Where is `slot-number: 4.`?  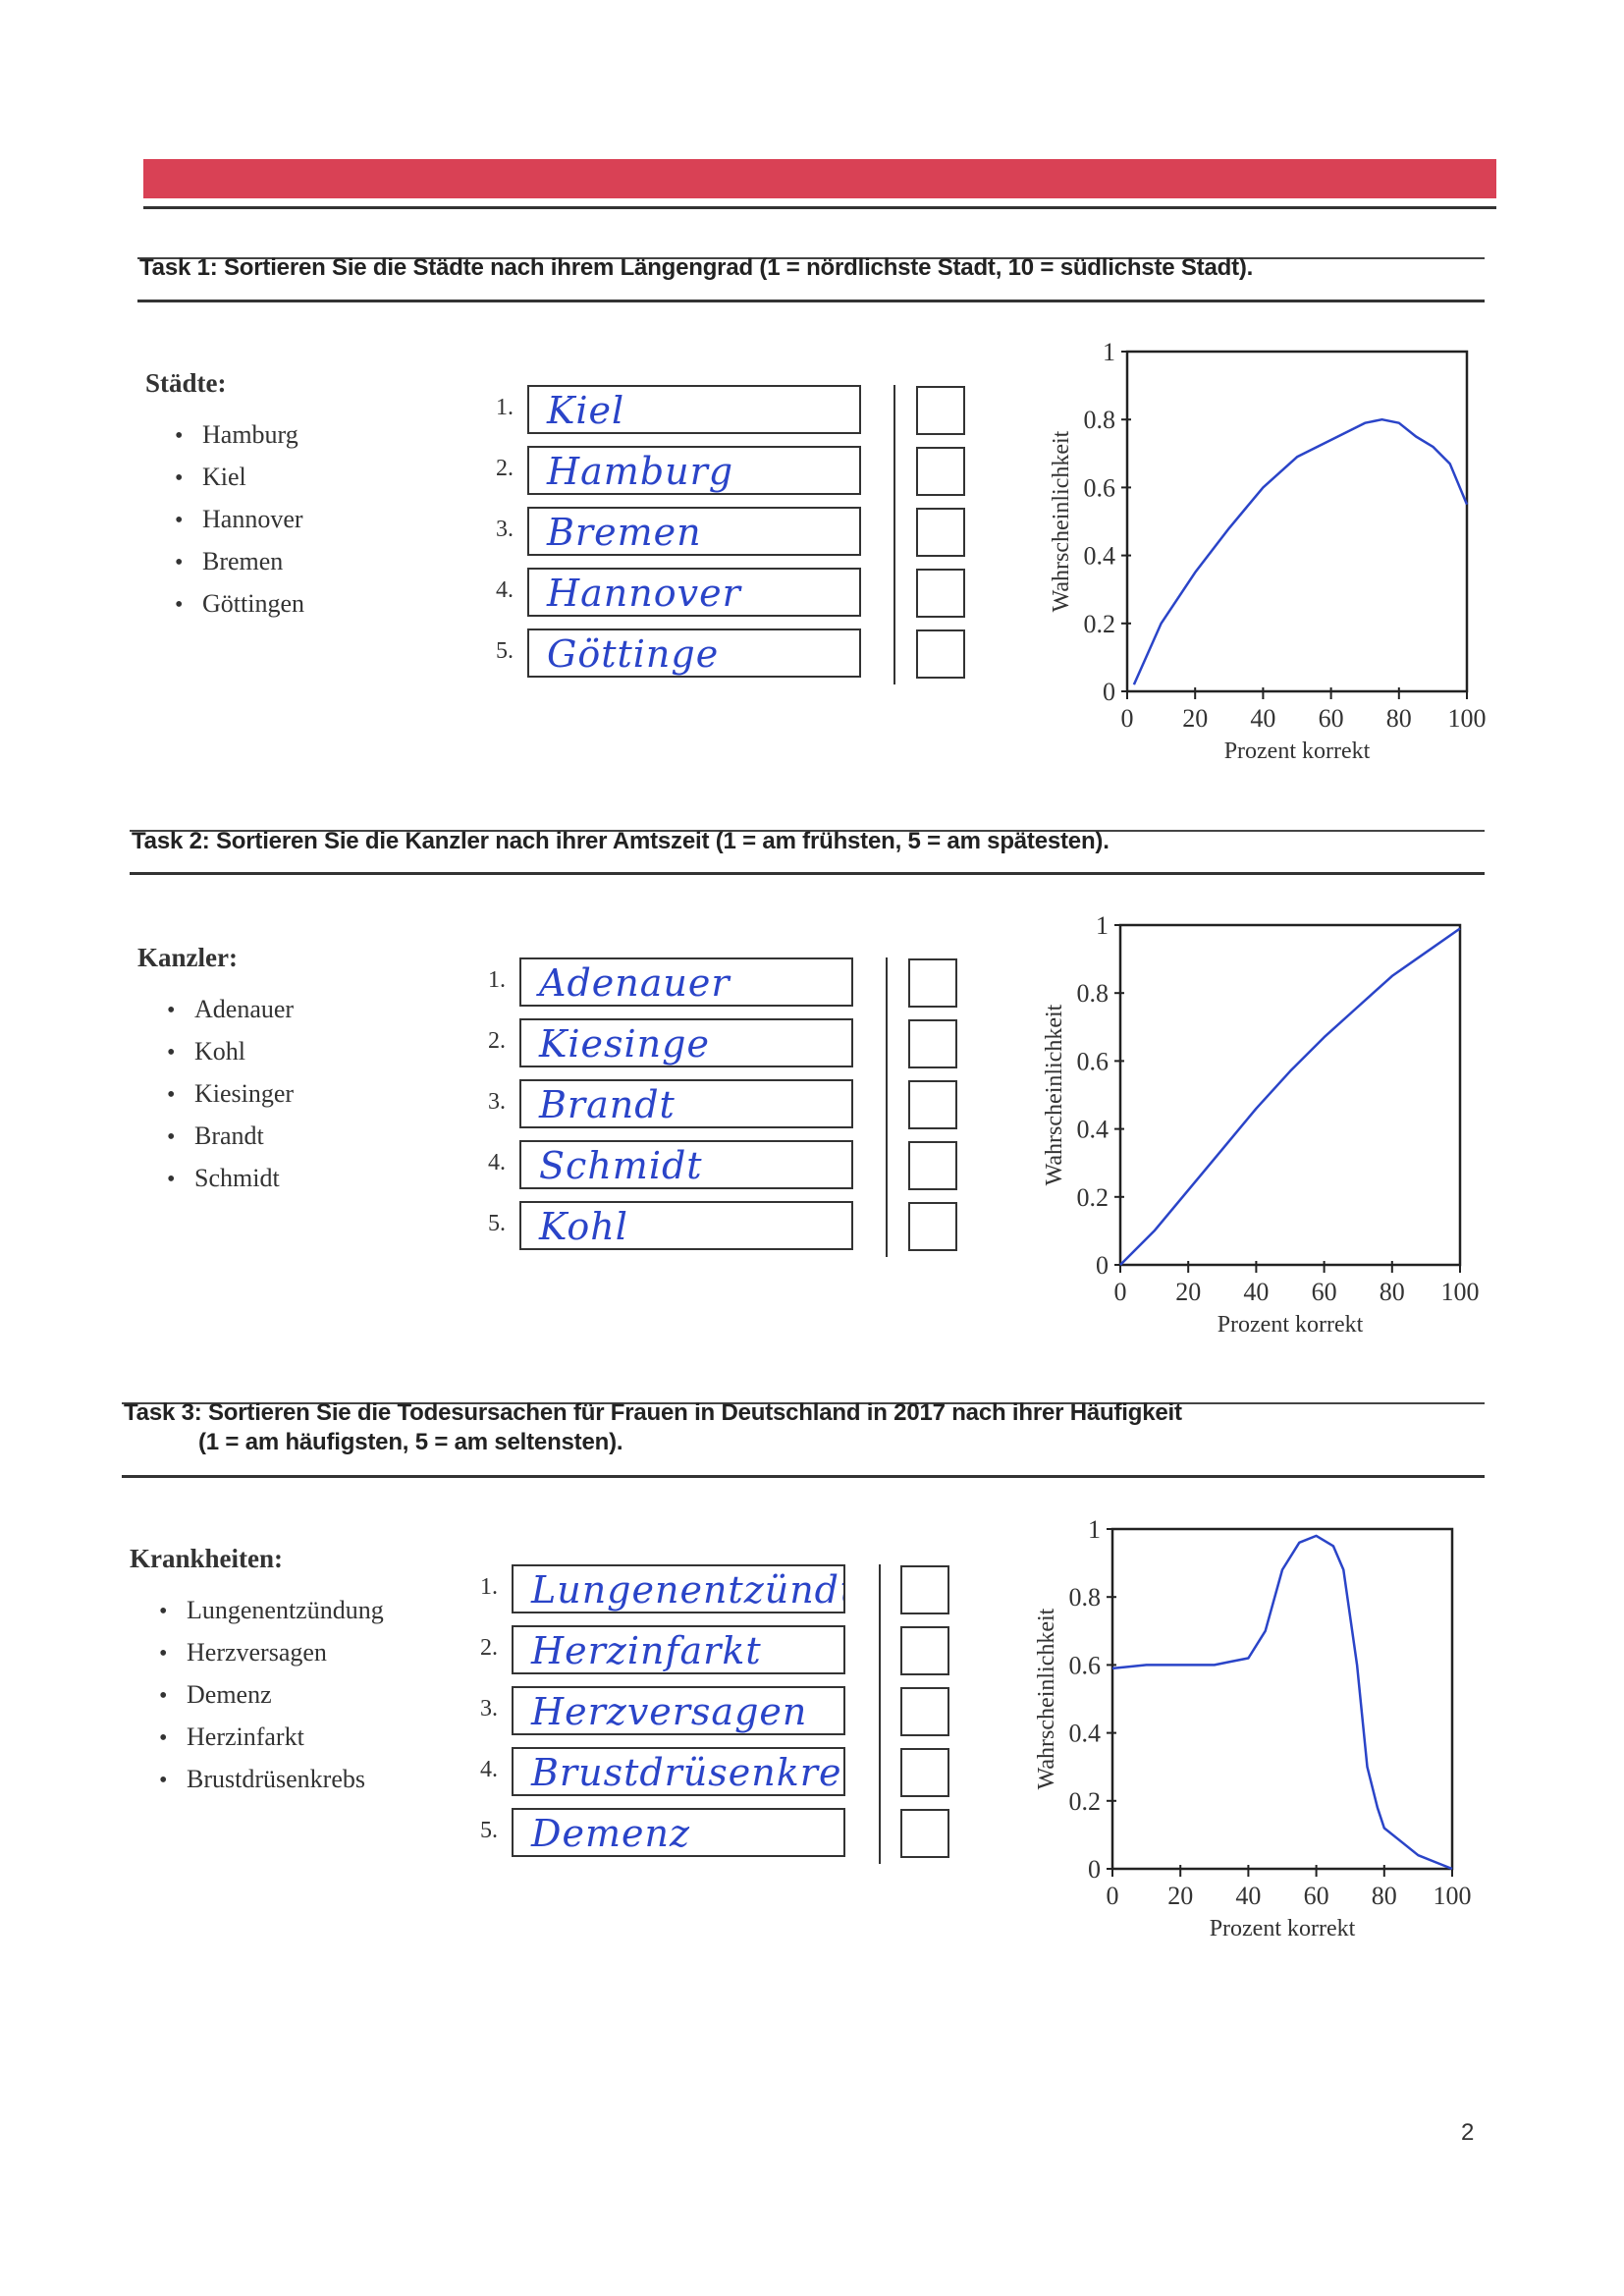 slot-number: 4. is located at coordinates (505, 590).